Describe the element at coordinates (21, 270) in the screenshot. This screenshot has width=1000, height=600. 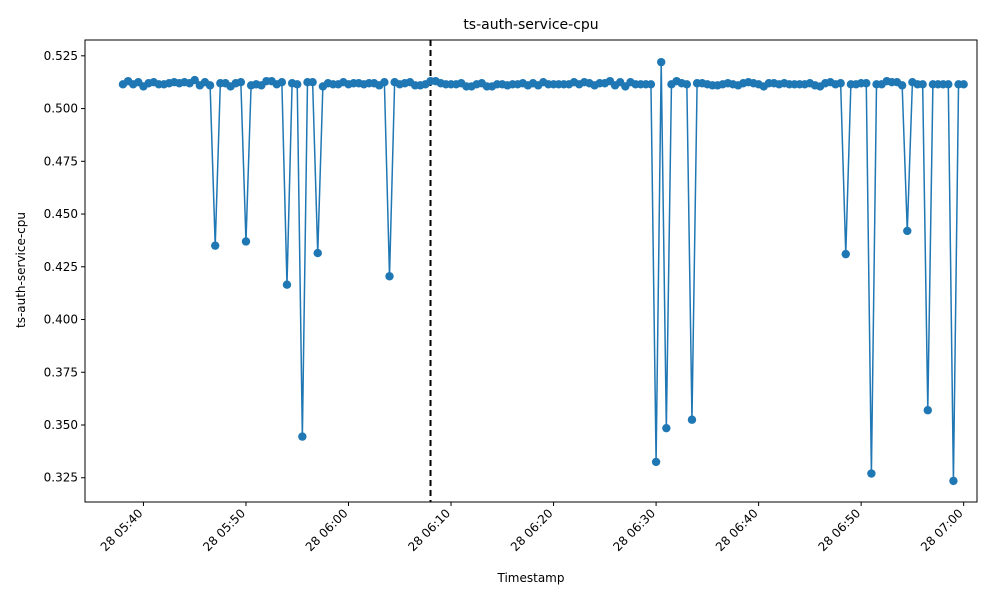
I see `y-axis-label: ts-auth-service-cpu` at that location.